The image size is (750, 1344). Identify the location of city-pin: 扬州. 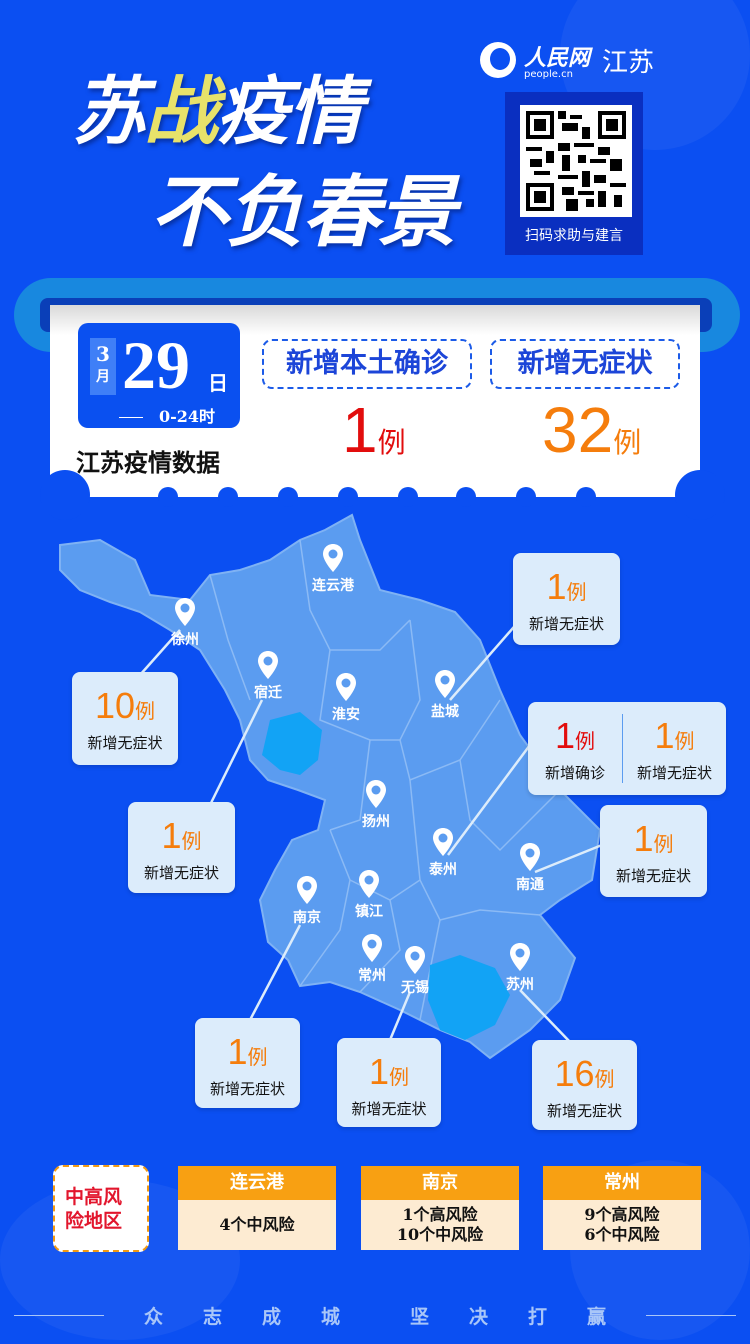
(376, 805).